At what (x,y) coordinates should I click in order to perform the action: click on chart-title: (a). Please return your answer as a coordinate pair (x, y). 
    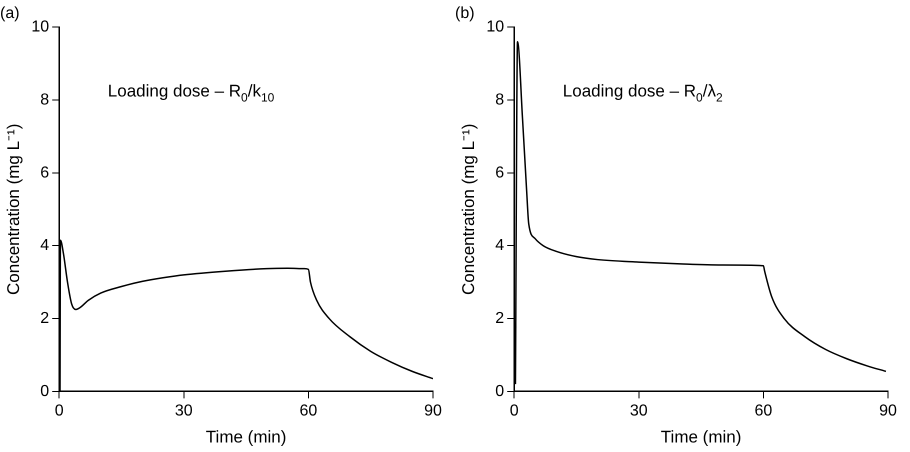
    Looking at the image, I should click on (10, 13).